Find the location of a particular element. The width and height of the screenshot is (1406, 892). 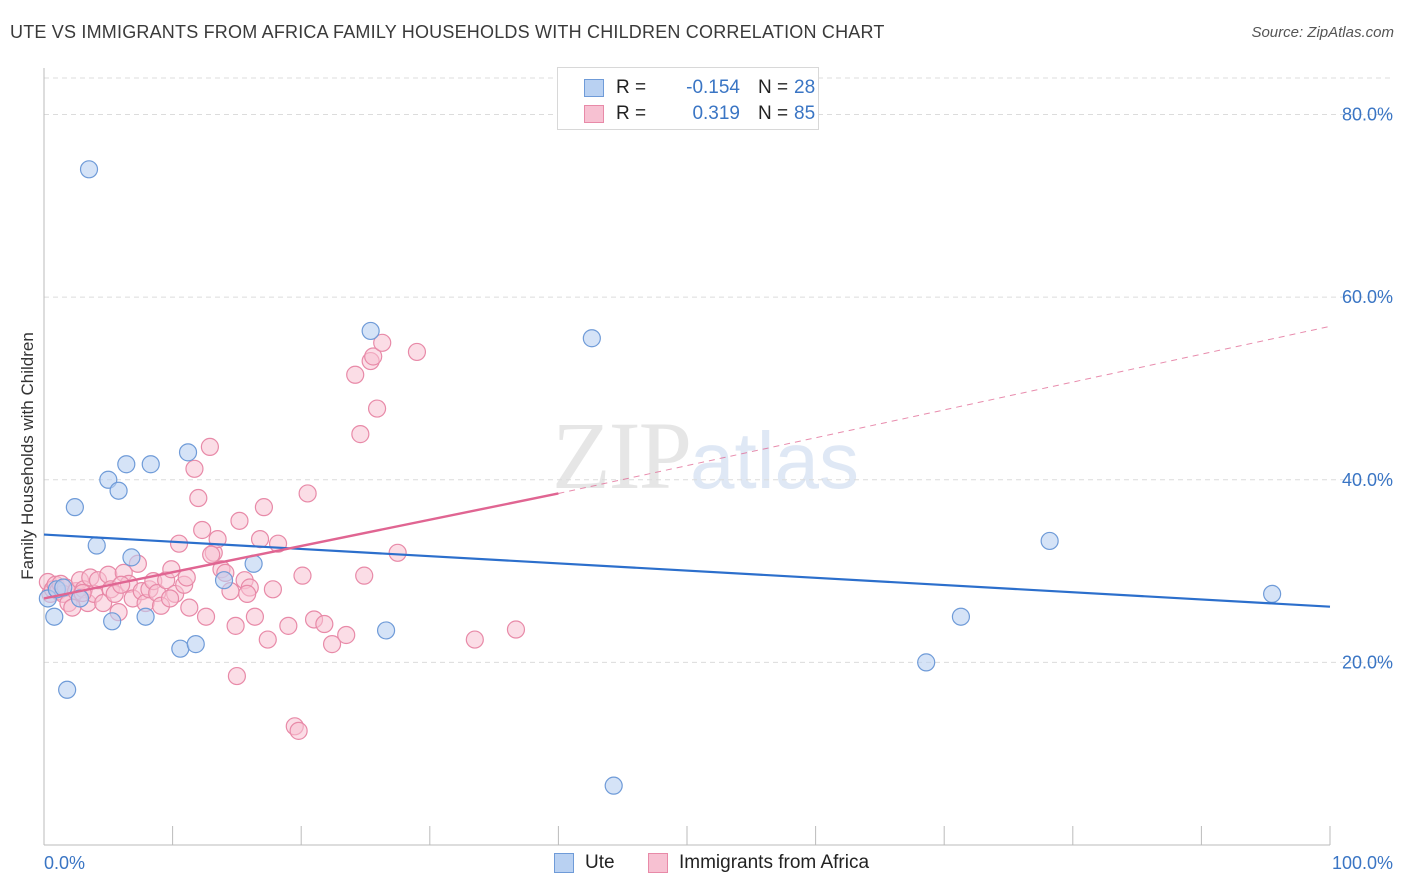

legend-n-value: 28 is located at coordinates (805, 87).